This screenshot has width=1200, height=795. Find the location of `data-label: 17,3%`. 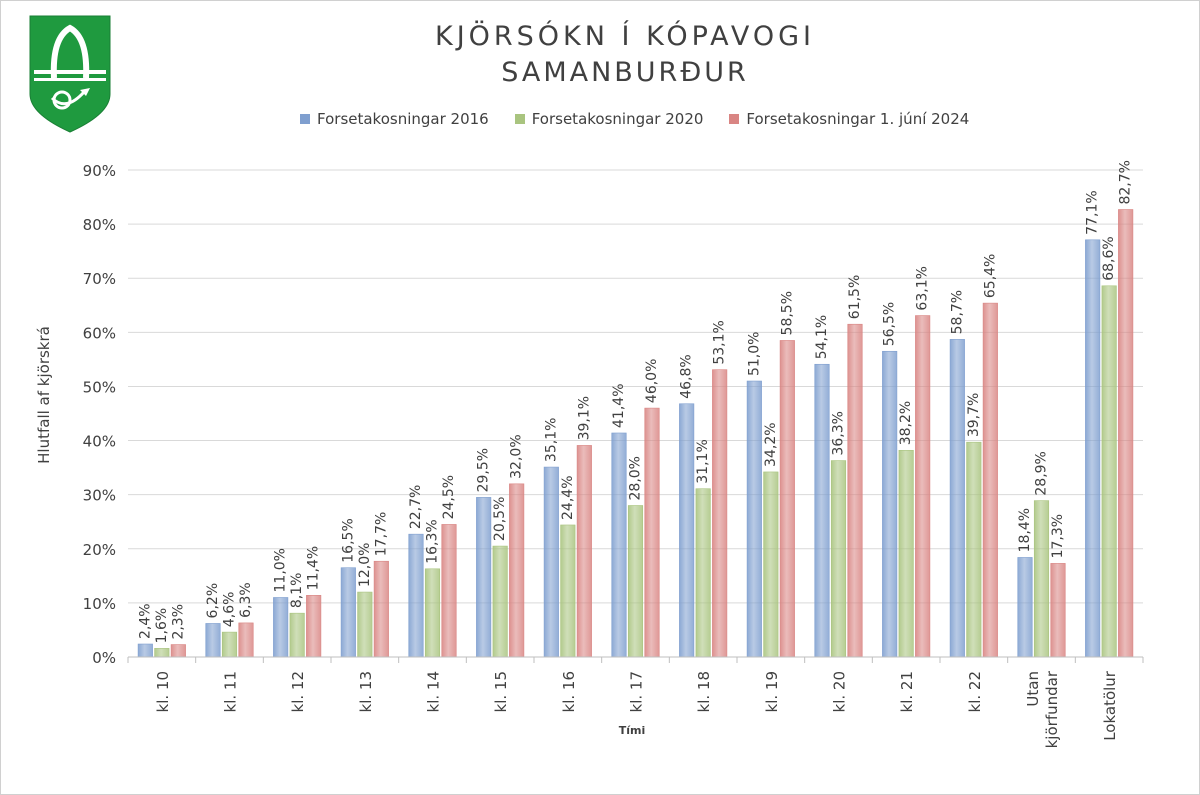

data-label: 17,3% is located at coordinates (1058, 536).